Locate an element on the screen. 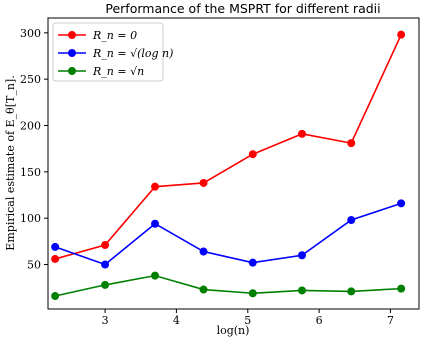 This screenshot has height=343, width=426. series-line is located at coordinates (228, 285).